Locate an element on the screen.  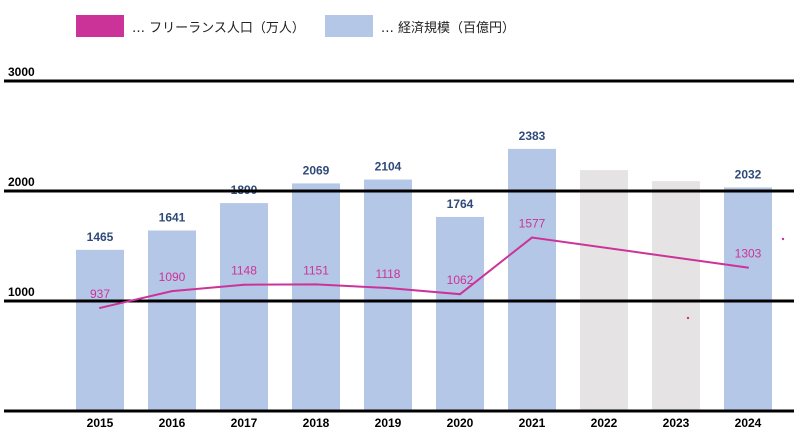
legend-swatch-bar is located at coordinates (348, 26).